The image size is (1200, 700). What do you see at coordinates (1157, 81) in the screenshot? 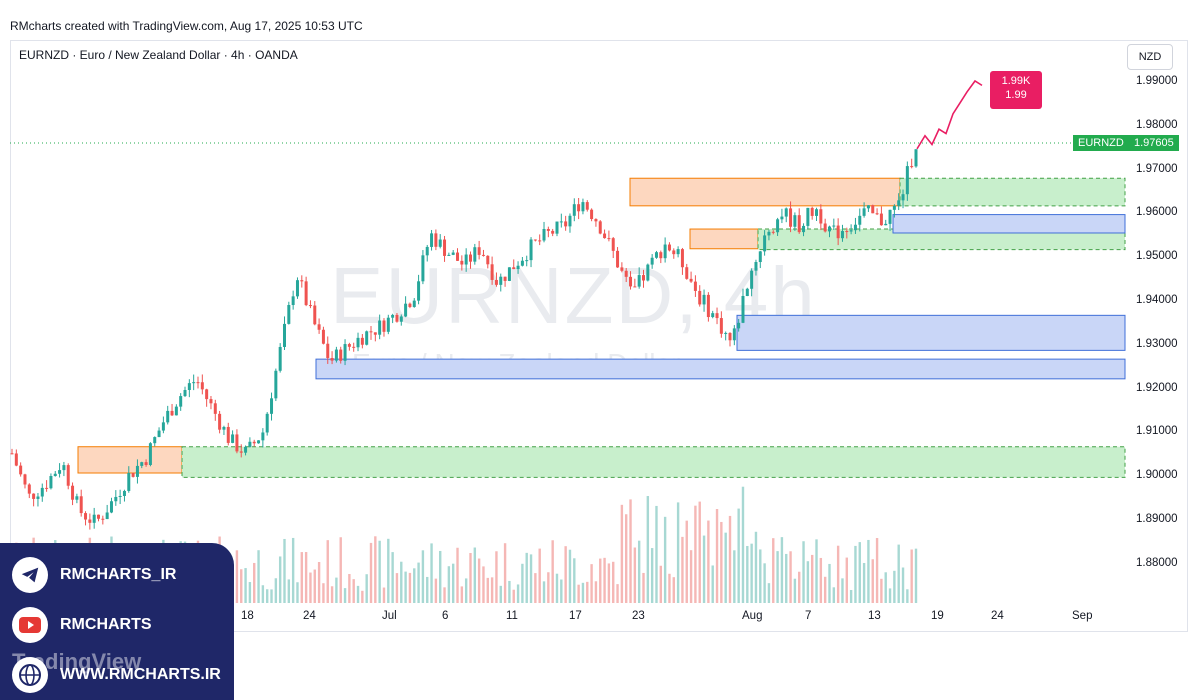
I see `price-axis-label: 1.99000` at bounding box center [1157, 81].